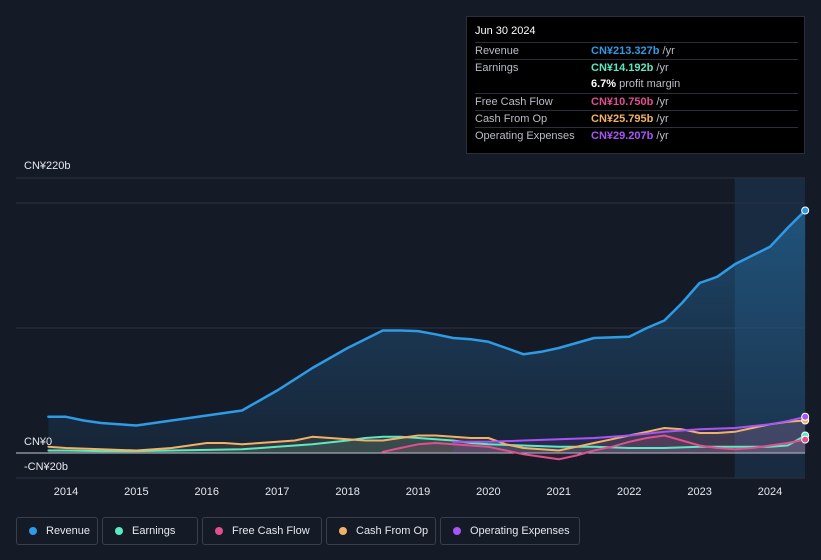 This screenshot has width=821, height=560. What do you see at coordinates (699, 492) in the screenshot?
I see `x-tick-label-2023: 2023` at bounding box center [699, 492].